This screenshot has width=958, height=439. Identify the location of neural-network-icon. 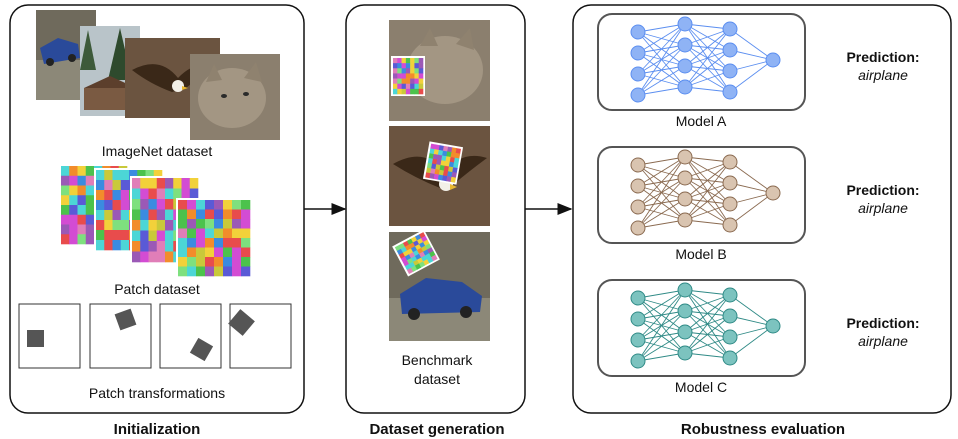
(705, 325).